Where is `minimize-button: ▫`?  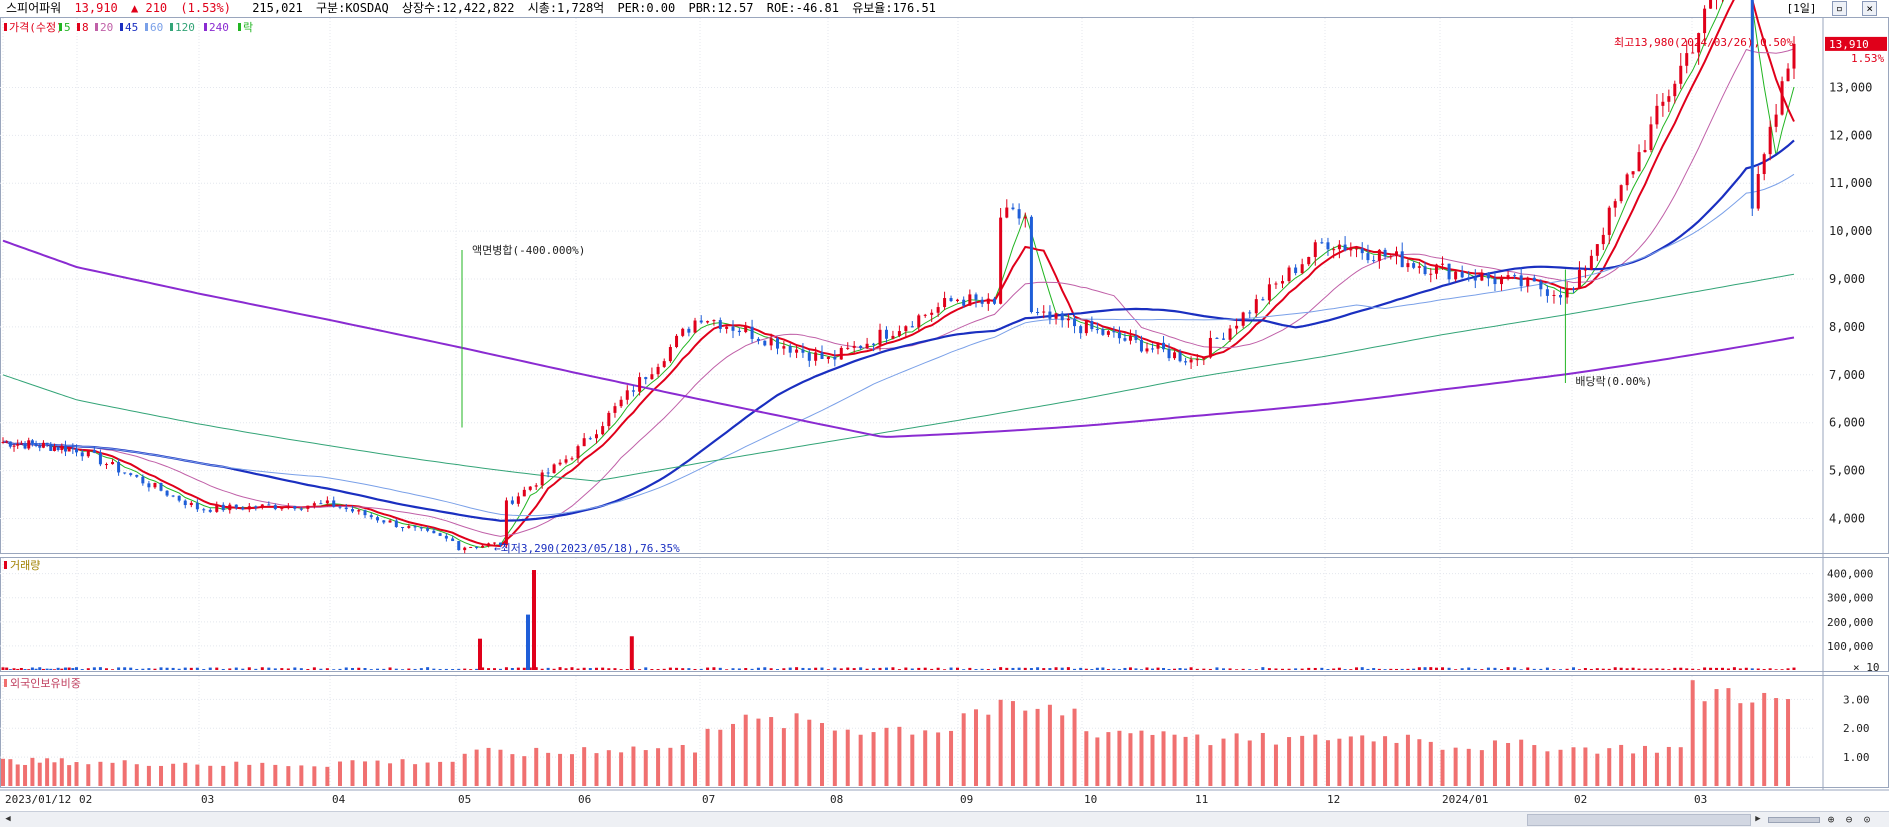 minimize-button: ▫ is located at coordinates (1839, 8).